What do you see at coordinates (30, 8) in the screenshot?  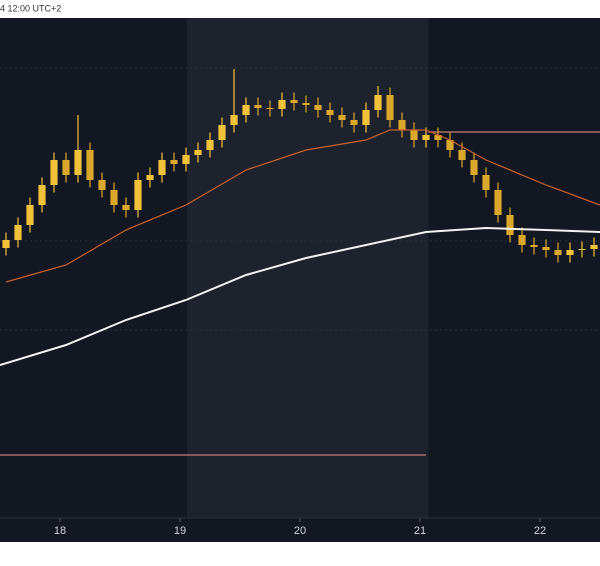 I see `chart-title: 4 12:00 UTC+2` at bounding box center [30, 8].